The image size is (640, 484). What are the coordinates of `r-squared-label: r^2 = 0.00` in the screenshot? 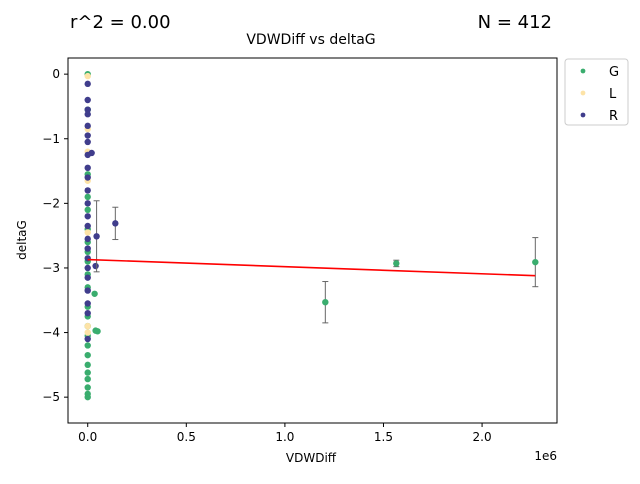 It's located at (120, 22).